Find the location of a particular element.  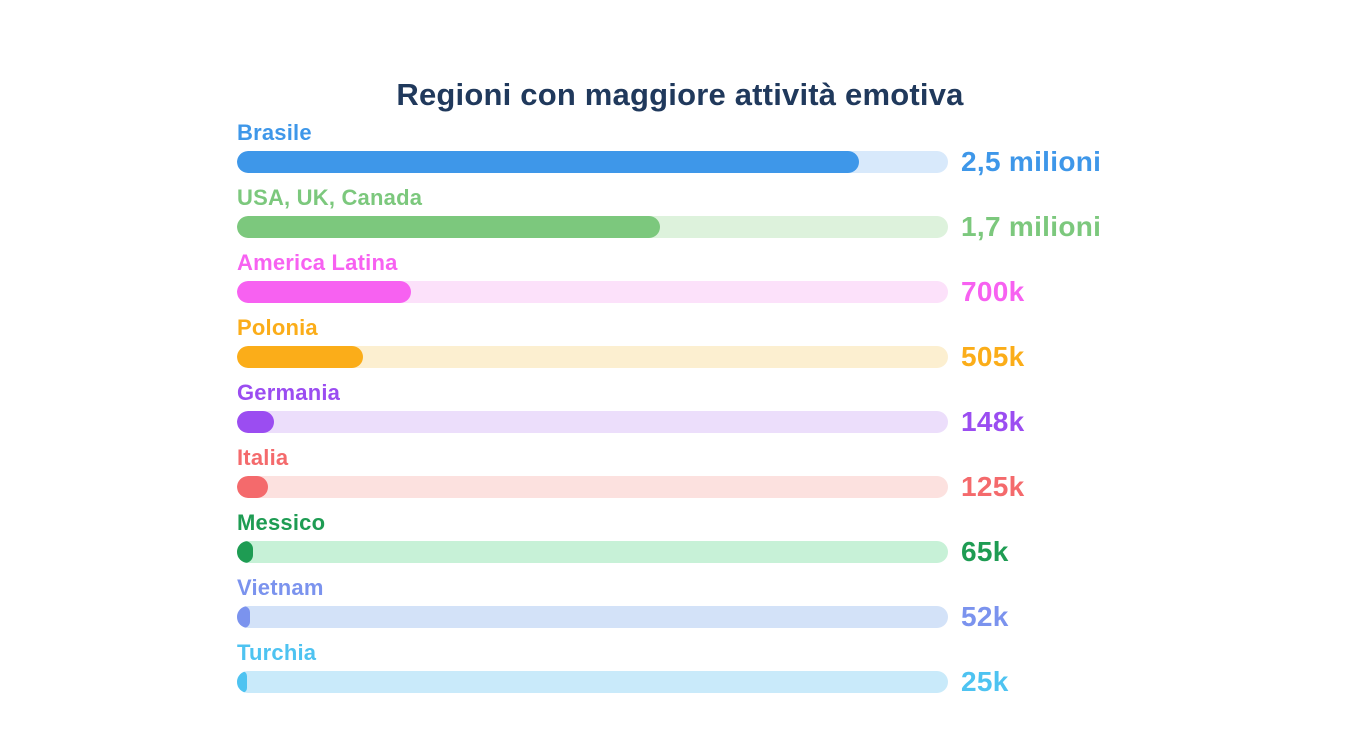

bar-value: 52k is located at coordinates (985, 616).